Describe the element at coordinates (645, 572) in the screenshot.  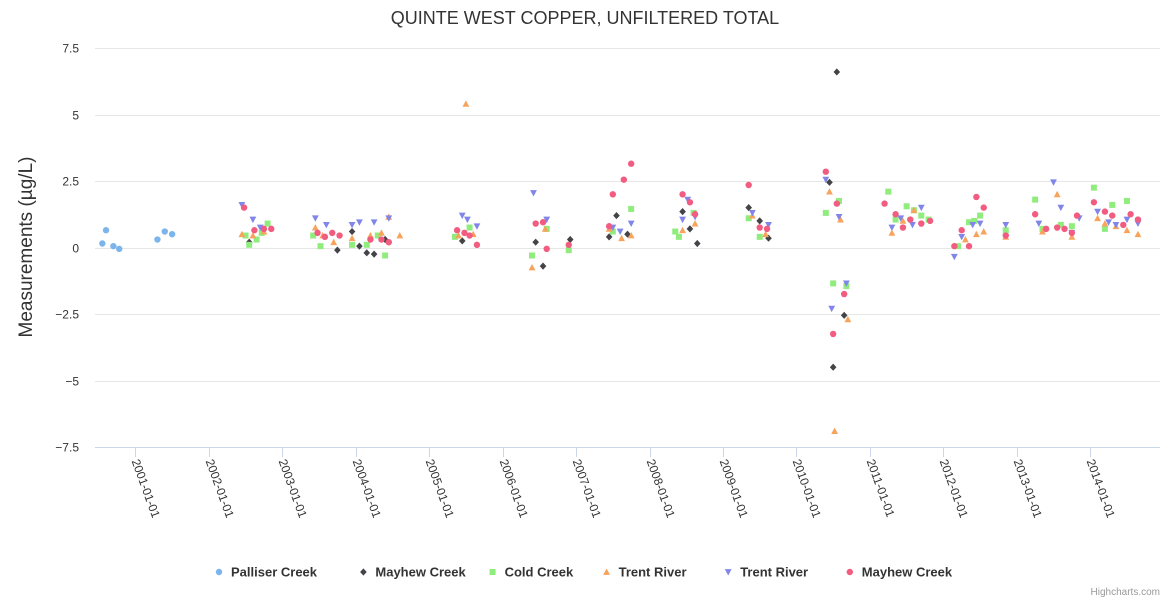
I see `legend-item: Trent River` at that location.